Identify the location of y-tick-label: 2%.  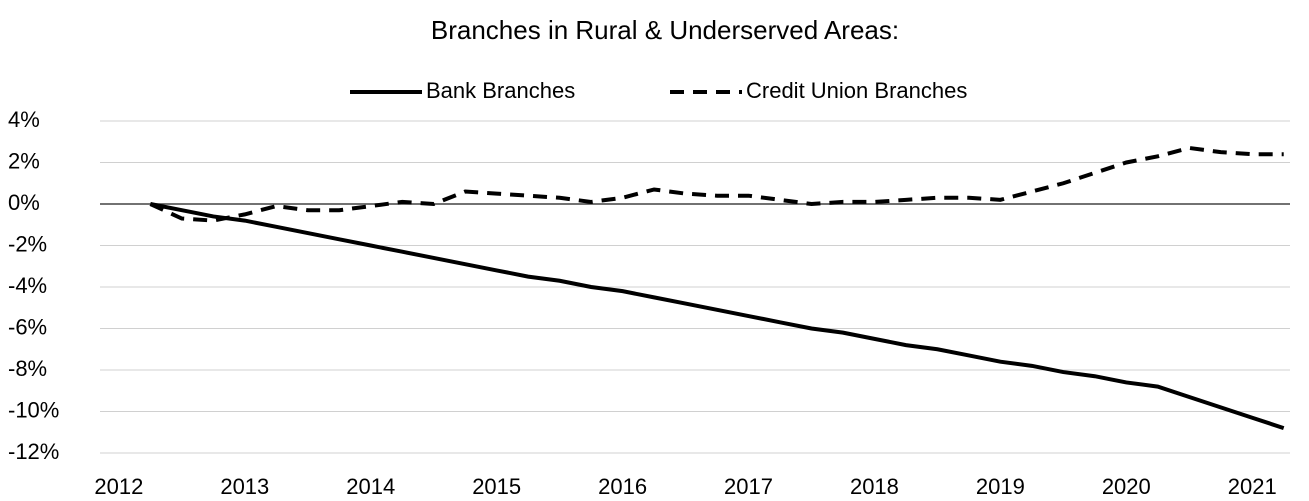
(24, 160).